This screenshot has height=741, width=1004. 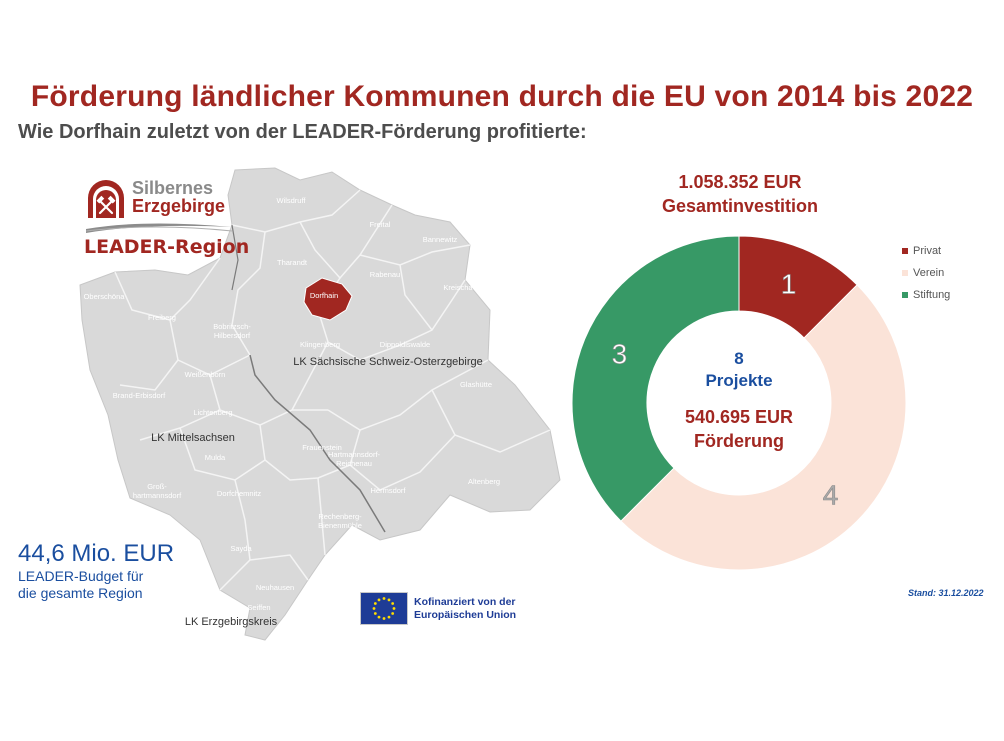 What do you see at coordinates (292, 262) in the screenshot?
I see `town-label: Tharandt` at bounding box center [292, 262].